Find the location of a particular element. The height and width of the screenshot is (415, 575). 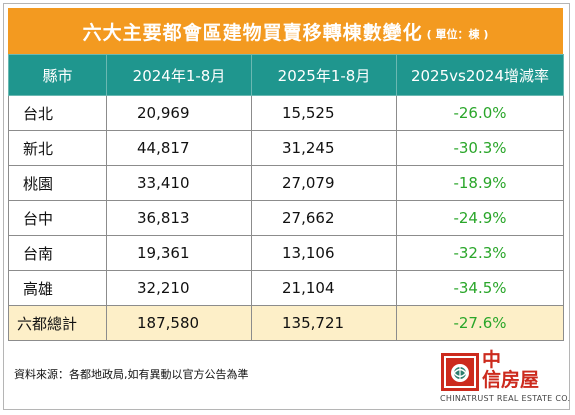

logo-english: CHINATRUST REAL ESTATE CO. is located at coordinates (505, 398).